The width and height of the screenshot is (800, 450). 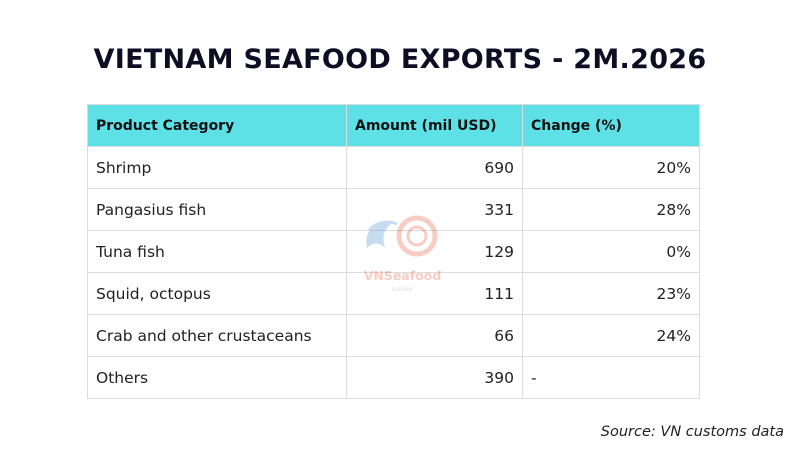 What do you see at coordinates (217, 209) in the screenshot?
I see `category-cell: Pangasius fish` at bounding box center [217, 209].